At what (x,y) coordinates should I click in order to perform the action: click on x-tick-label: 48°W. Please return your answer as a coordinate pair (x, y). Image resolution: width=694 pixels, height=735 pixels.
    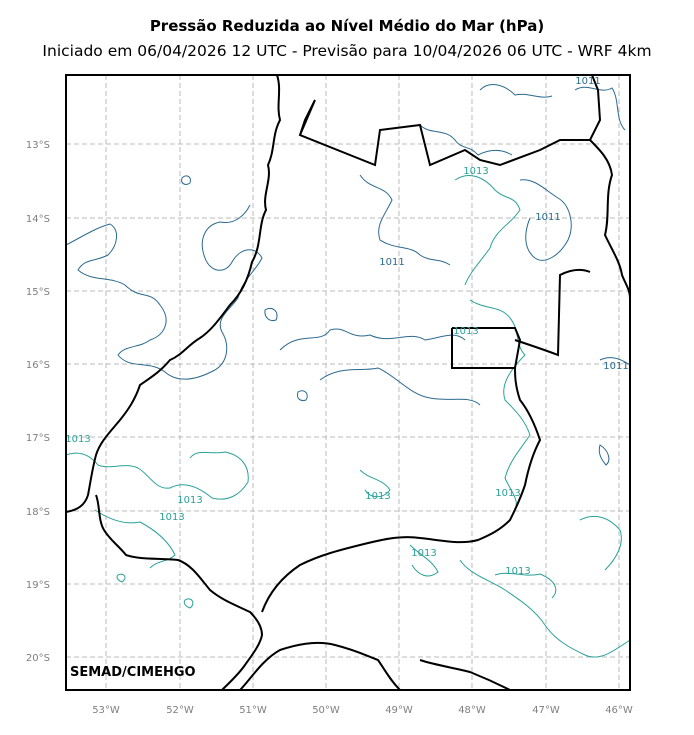
    Looking at the image, I should click on (472, 710).